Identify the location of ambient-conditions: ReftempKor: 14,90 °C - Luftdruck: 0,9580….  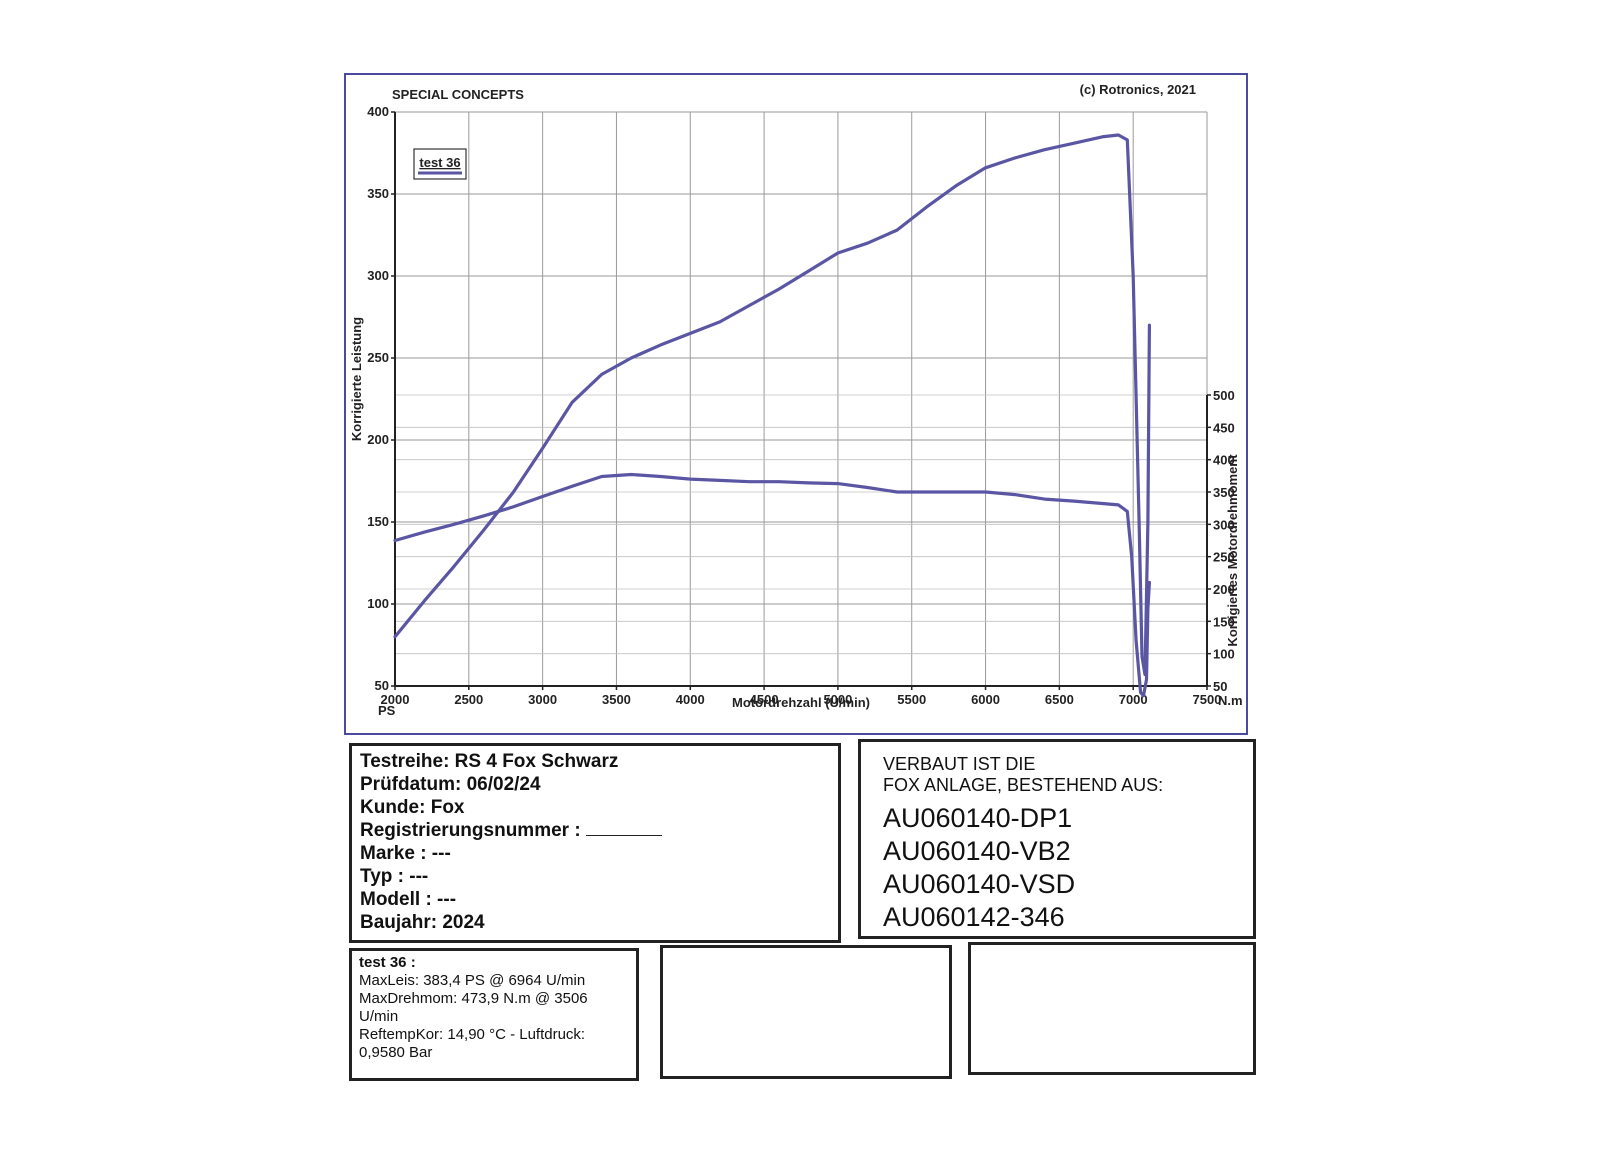
(472, 1043).